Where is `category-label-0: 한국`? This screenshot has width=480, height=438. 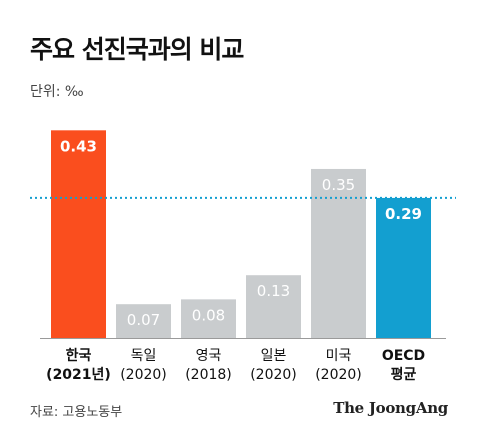
category-label-0: 한국 is located at coordinates (79, 356).